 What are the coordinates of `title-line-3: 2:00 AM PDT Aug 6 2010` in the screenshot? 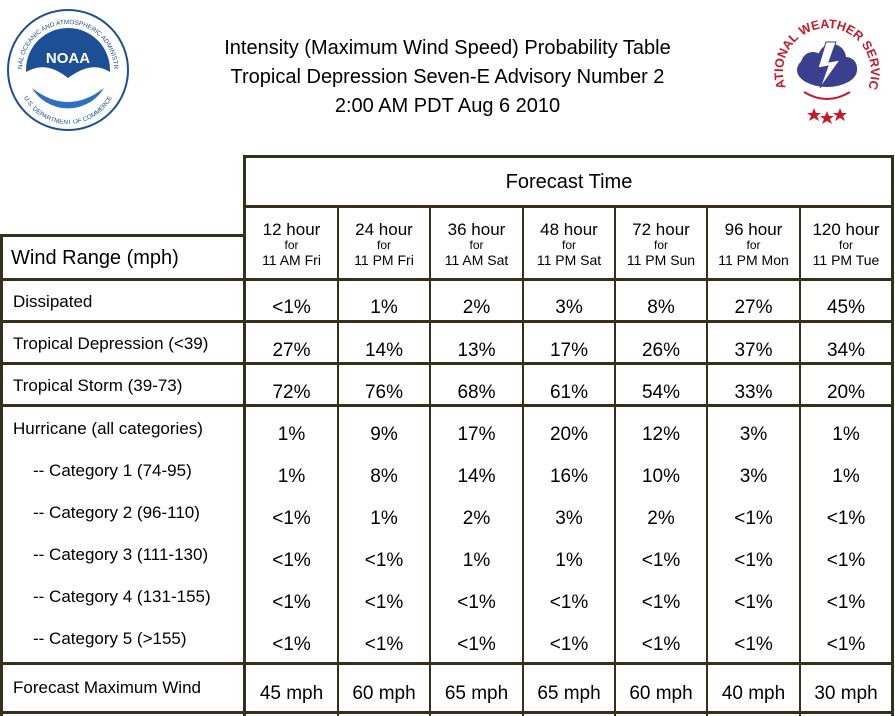 It's located at (447, 106).